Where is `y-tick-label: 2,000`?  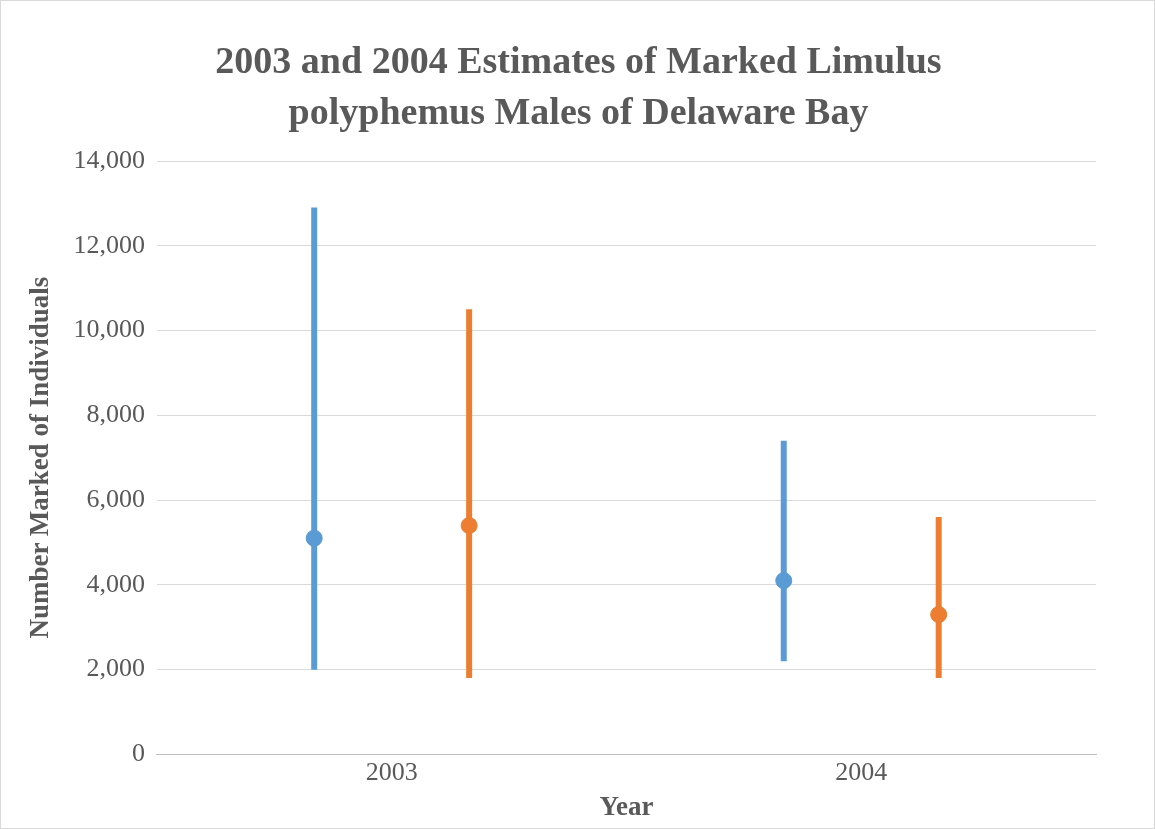
y-tick-label: 2,000 is located at coordinates (115, 668).